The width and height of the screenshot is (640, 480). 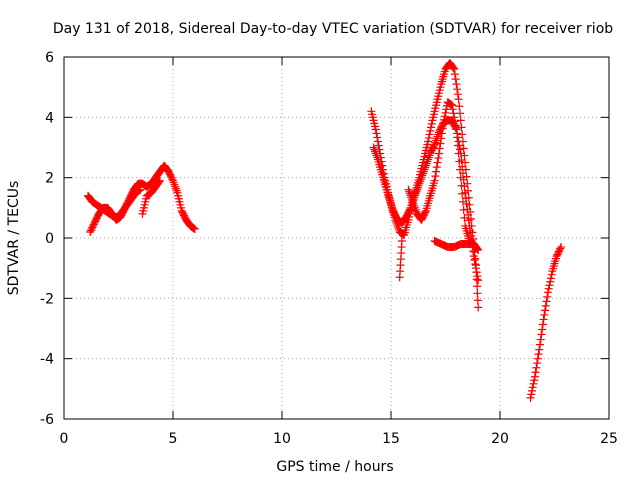 What do you see at coordinates (151, 197) in the screenshot?
I see `series-morning-arc-c` at bounding box center [151, 197].